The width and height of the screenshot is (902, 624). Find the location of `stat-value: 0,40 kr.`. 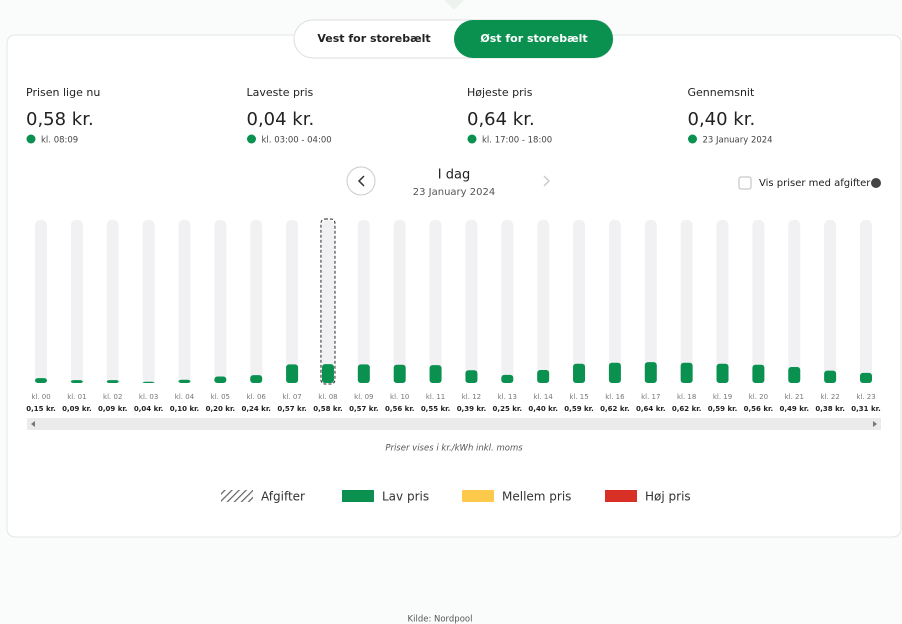

stat-value: 0,40 kr. is located at coordinates (722, 119).